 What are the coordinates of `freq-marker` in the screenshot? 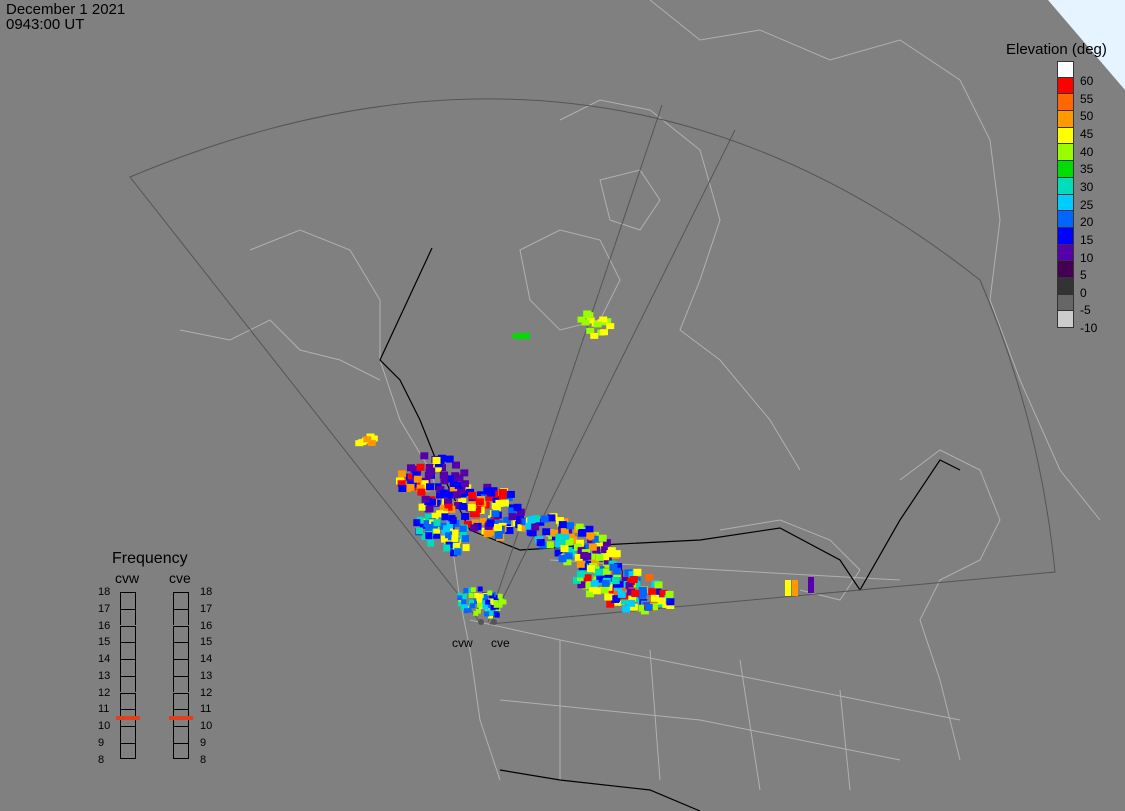 It's located at (181, 717).